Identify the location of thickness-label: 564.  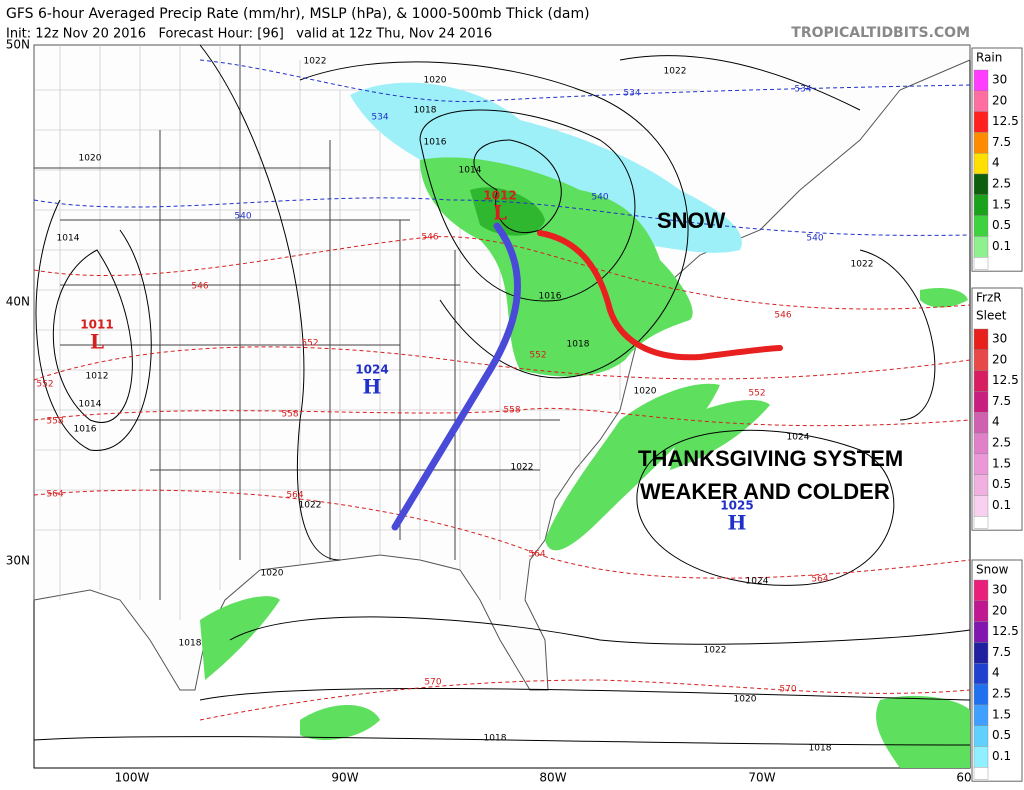
(294, 496).